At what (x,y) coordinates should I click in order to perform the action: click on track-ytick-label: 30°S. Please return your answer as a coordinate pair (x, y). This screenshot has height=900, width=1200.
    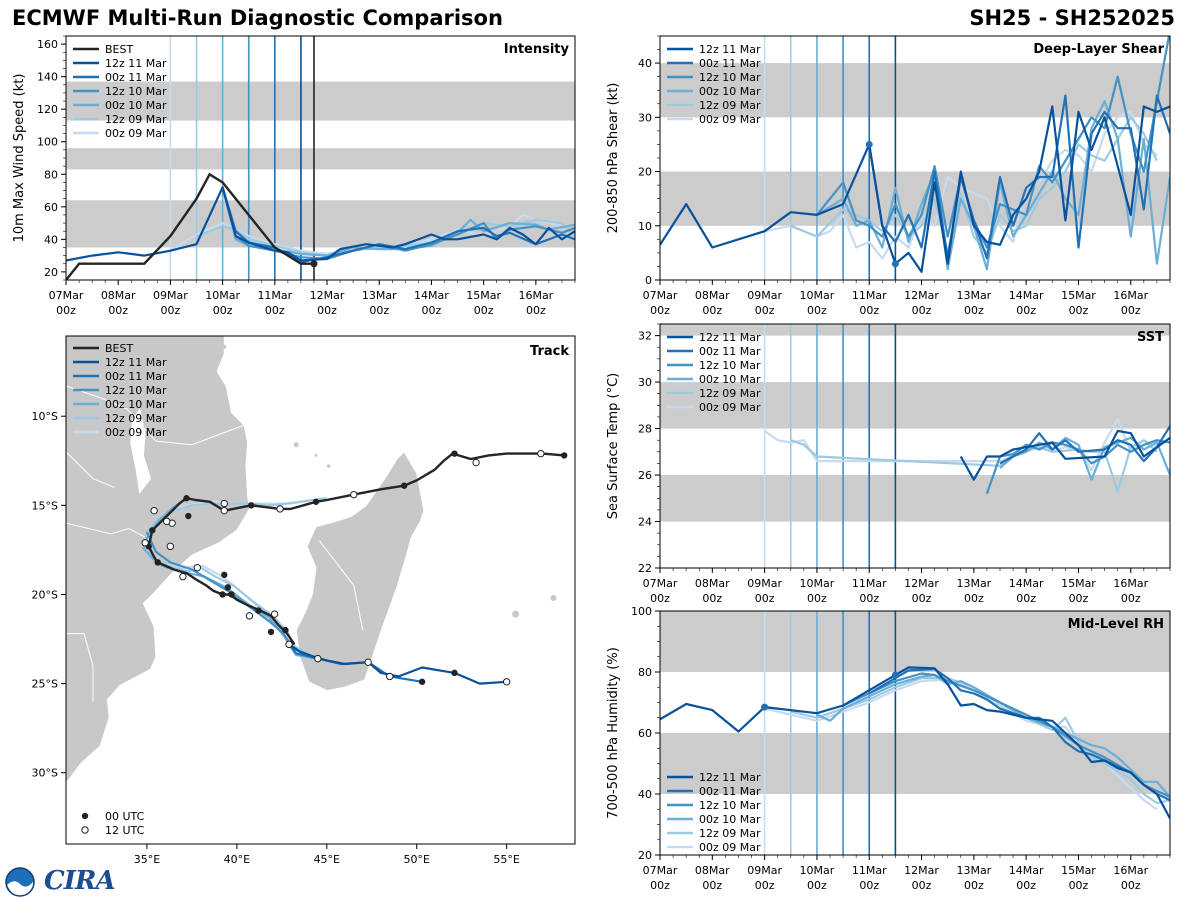
    Looking at the image, I should click on (45, 773).